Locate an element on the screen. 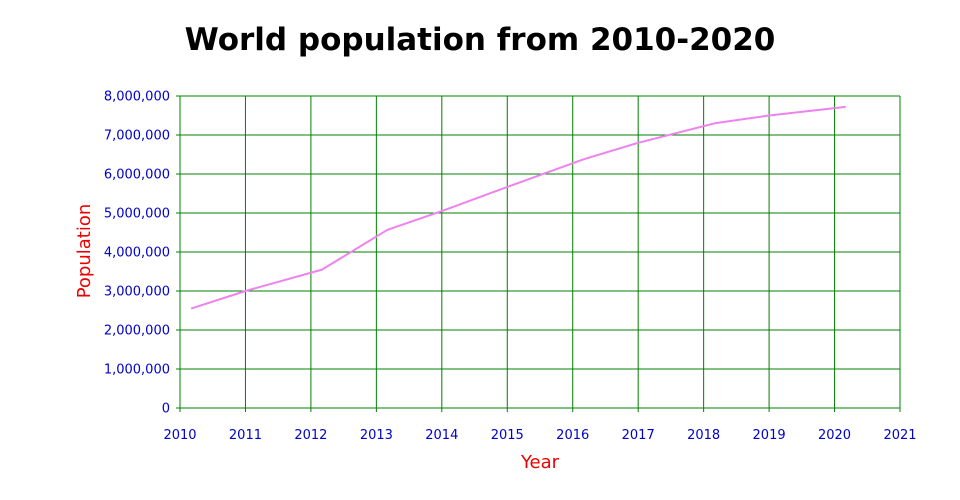 This screenshot has width=960, height=500. y-tick-label: 4,000,000 is located at coordinates (137, 253).